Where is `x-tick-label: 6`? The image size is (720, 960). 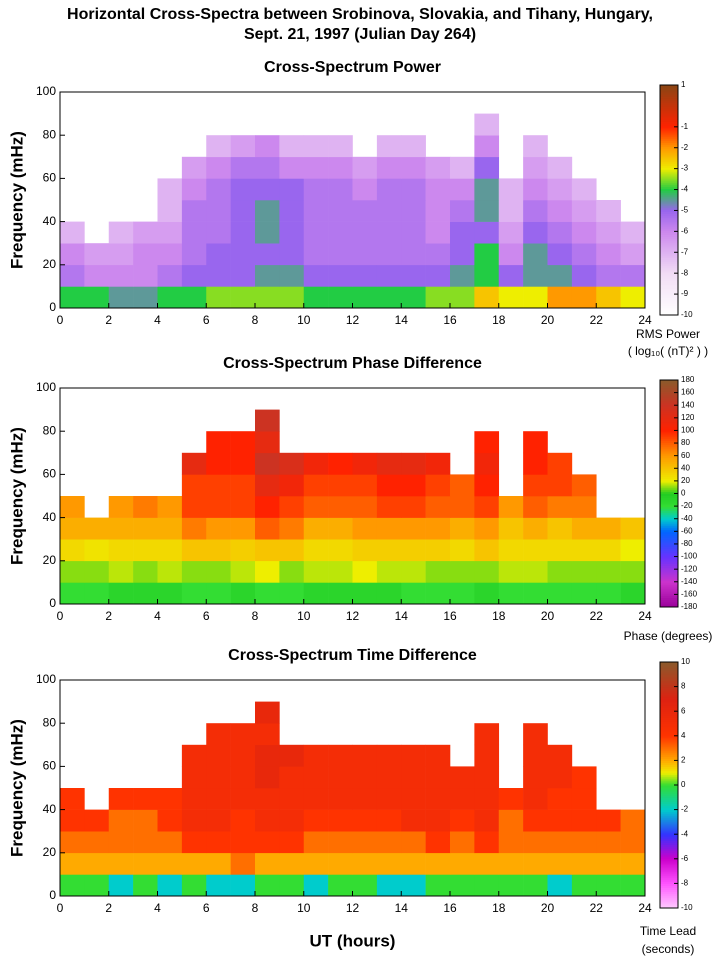
x-tick-label: 6 is located at coordinates (206, 320).